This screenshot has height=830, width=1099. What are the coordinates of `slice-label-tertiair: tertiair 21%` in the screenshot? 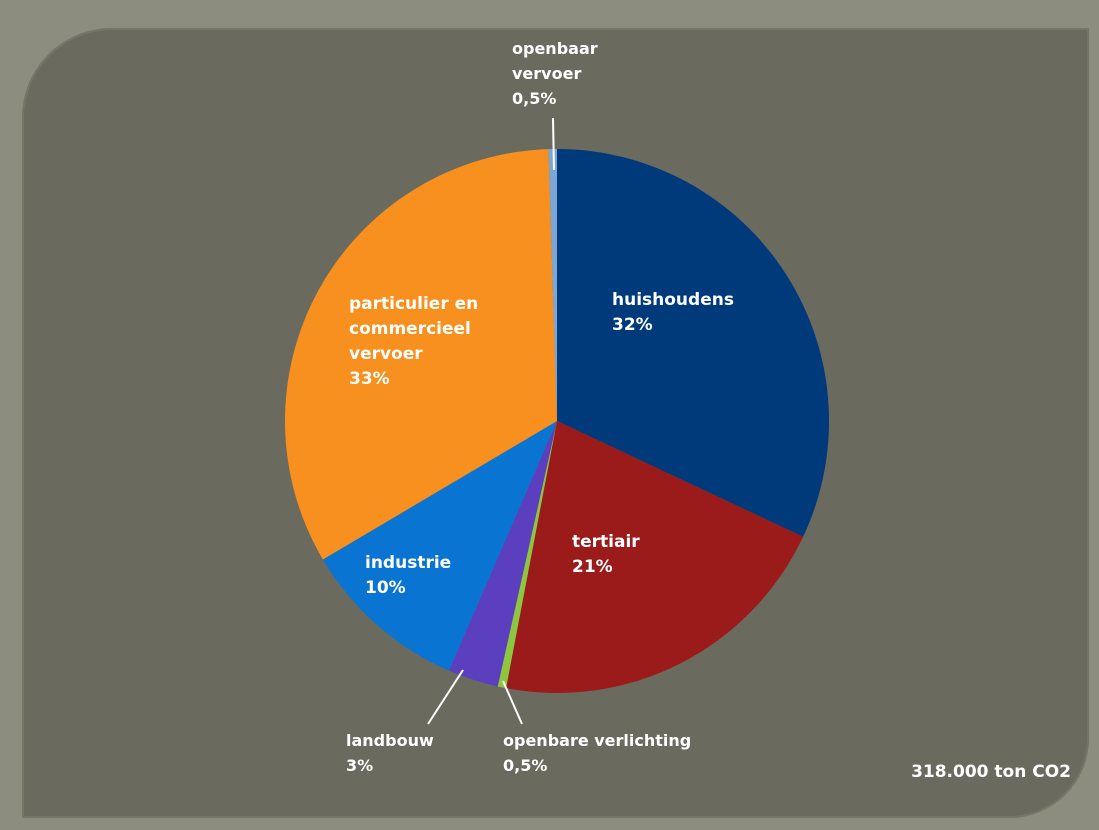 It's located at (606, 554).